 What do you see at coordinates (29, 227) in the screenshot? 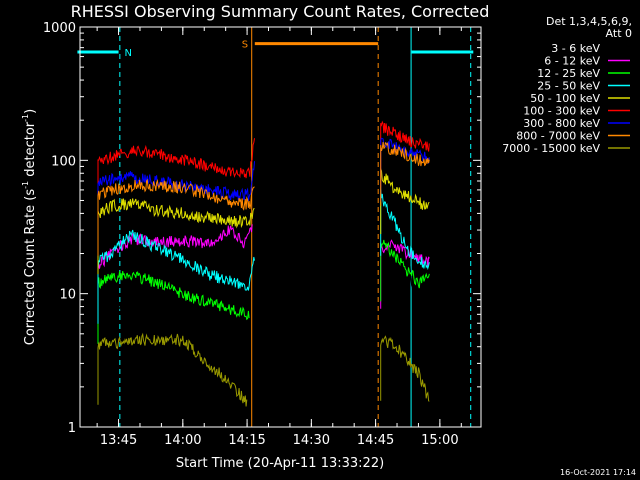
I see `y-axis-title: Corrected Count Rate (s-1 detector-1)` at bounding box center [29, 227].